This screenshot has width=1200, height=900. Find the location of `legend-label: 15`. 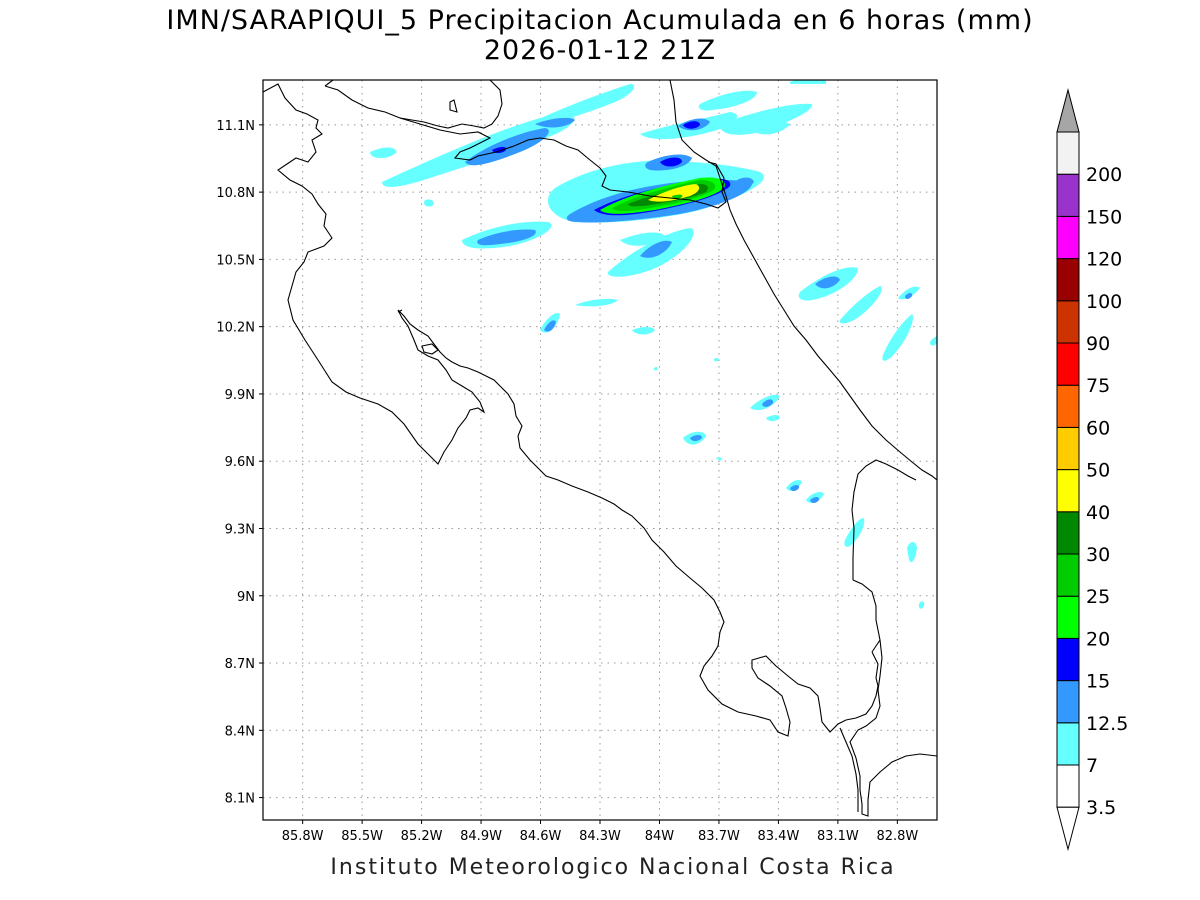

legend-label: 15 is located at coordinates (1098, 682).